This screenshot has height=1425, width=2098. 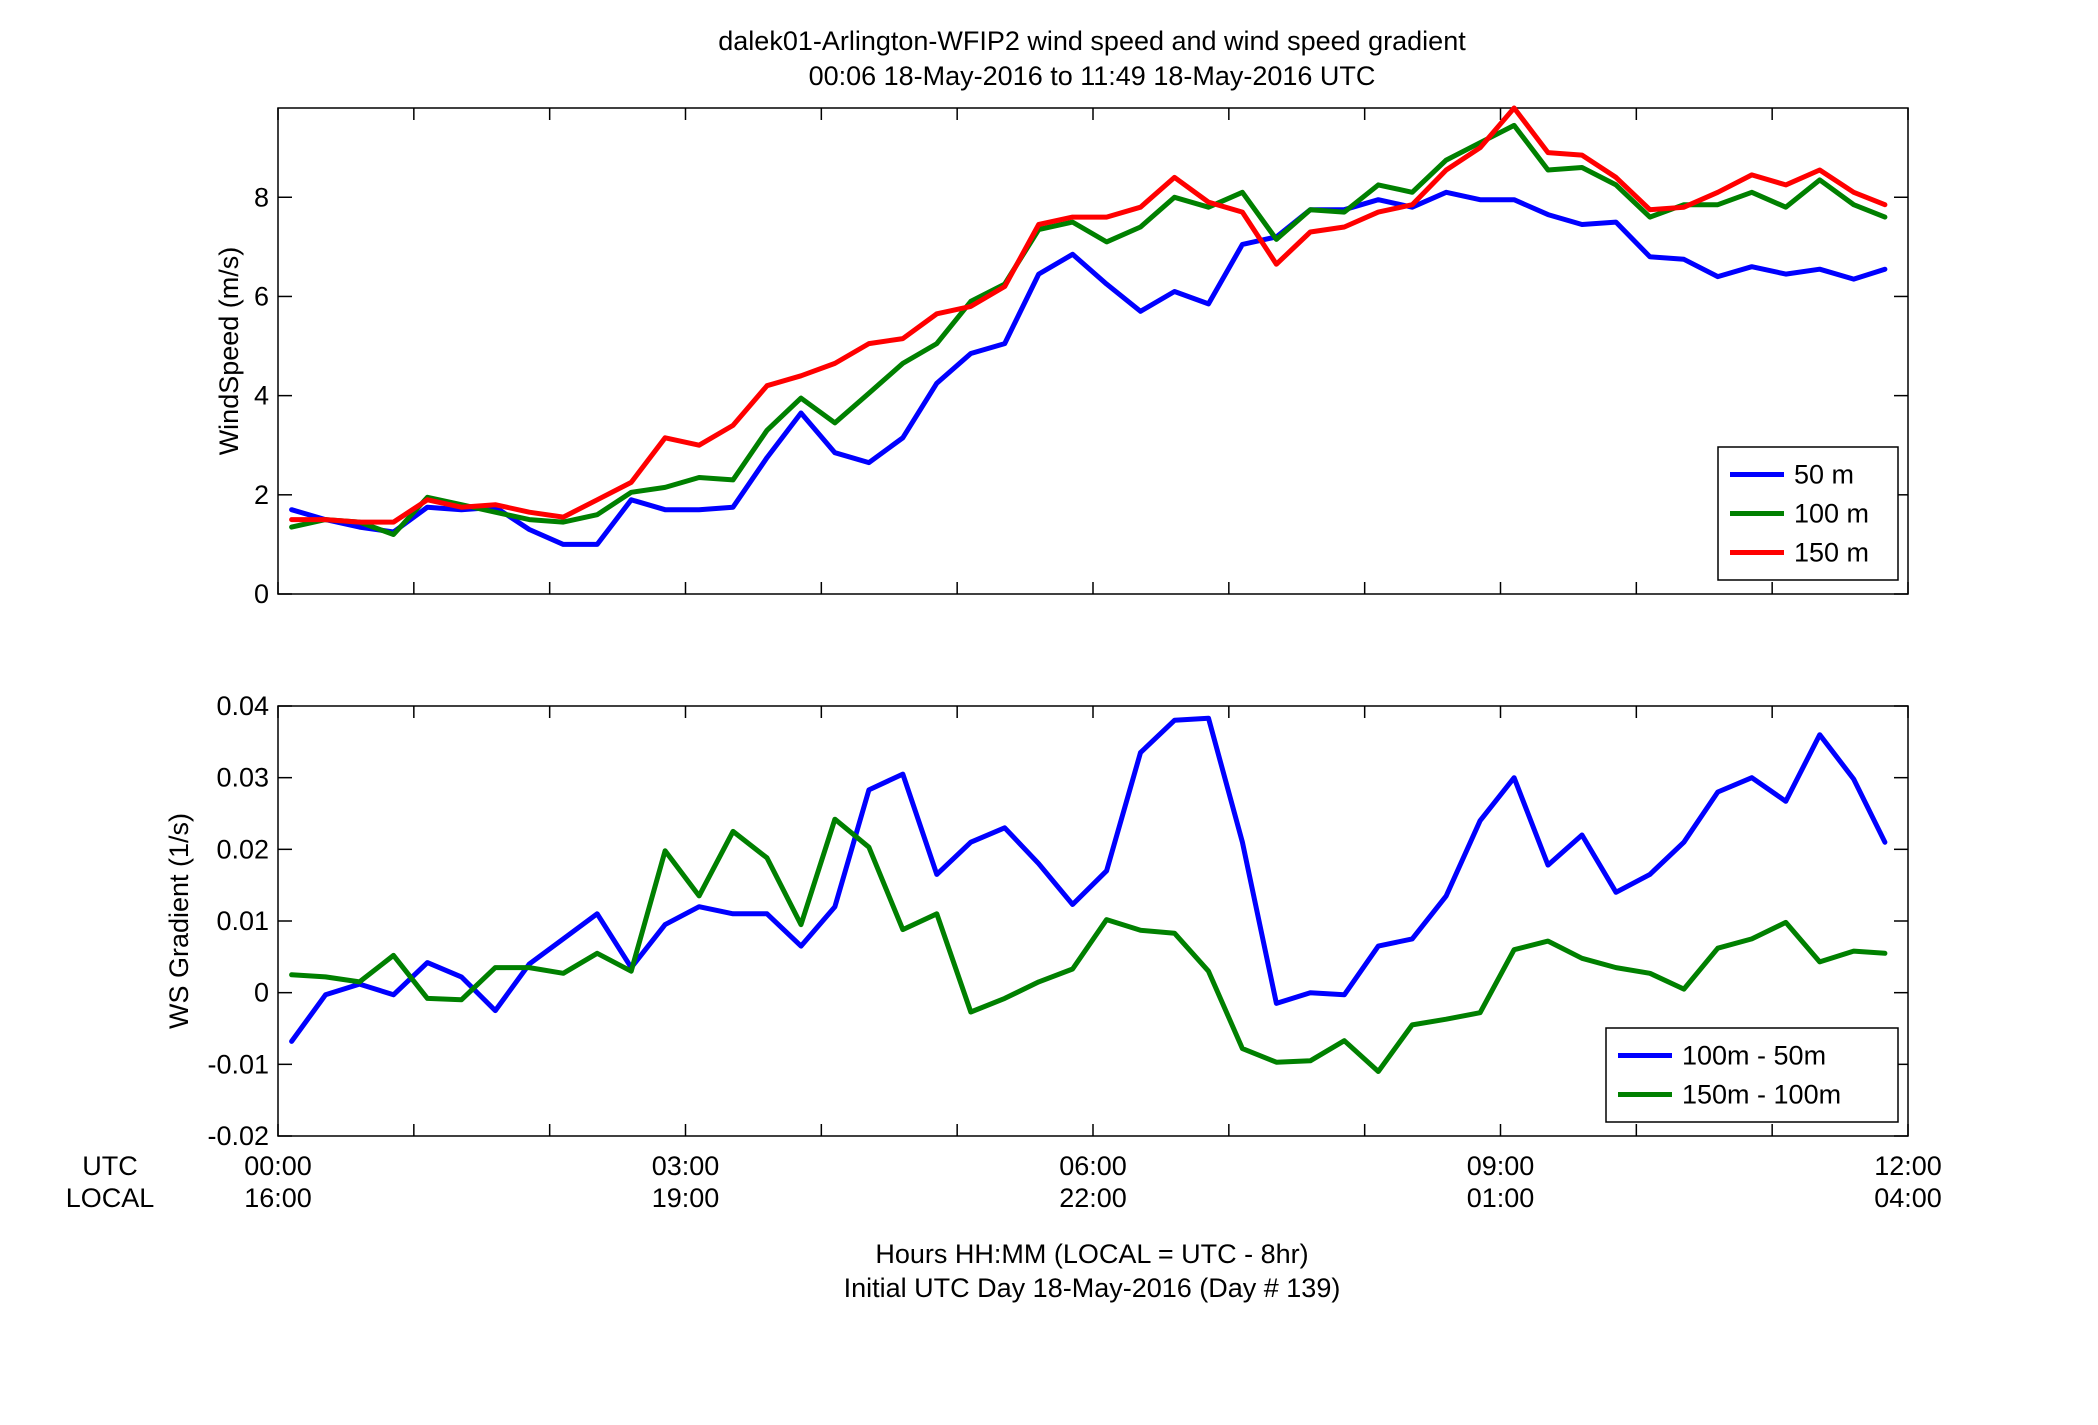 What do you see at coordinates (1754, 1056) in the screenshot?
I see `legend-label: 100m - 50m` at bounding box center [1754, 1056].